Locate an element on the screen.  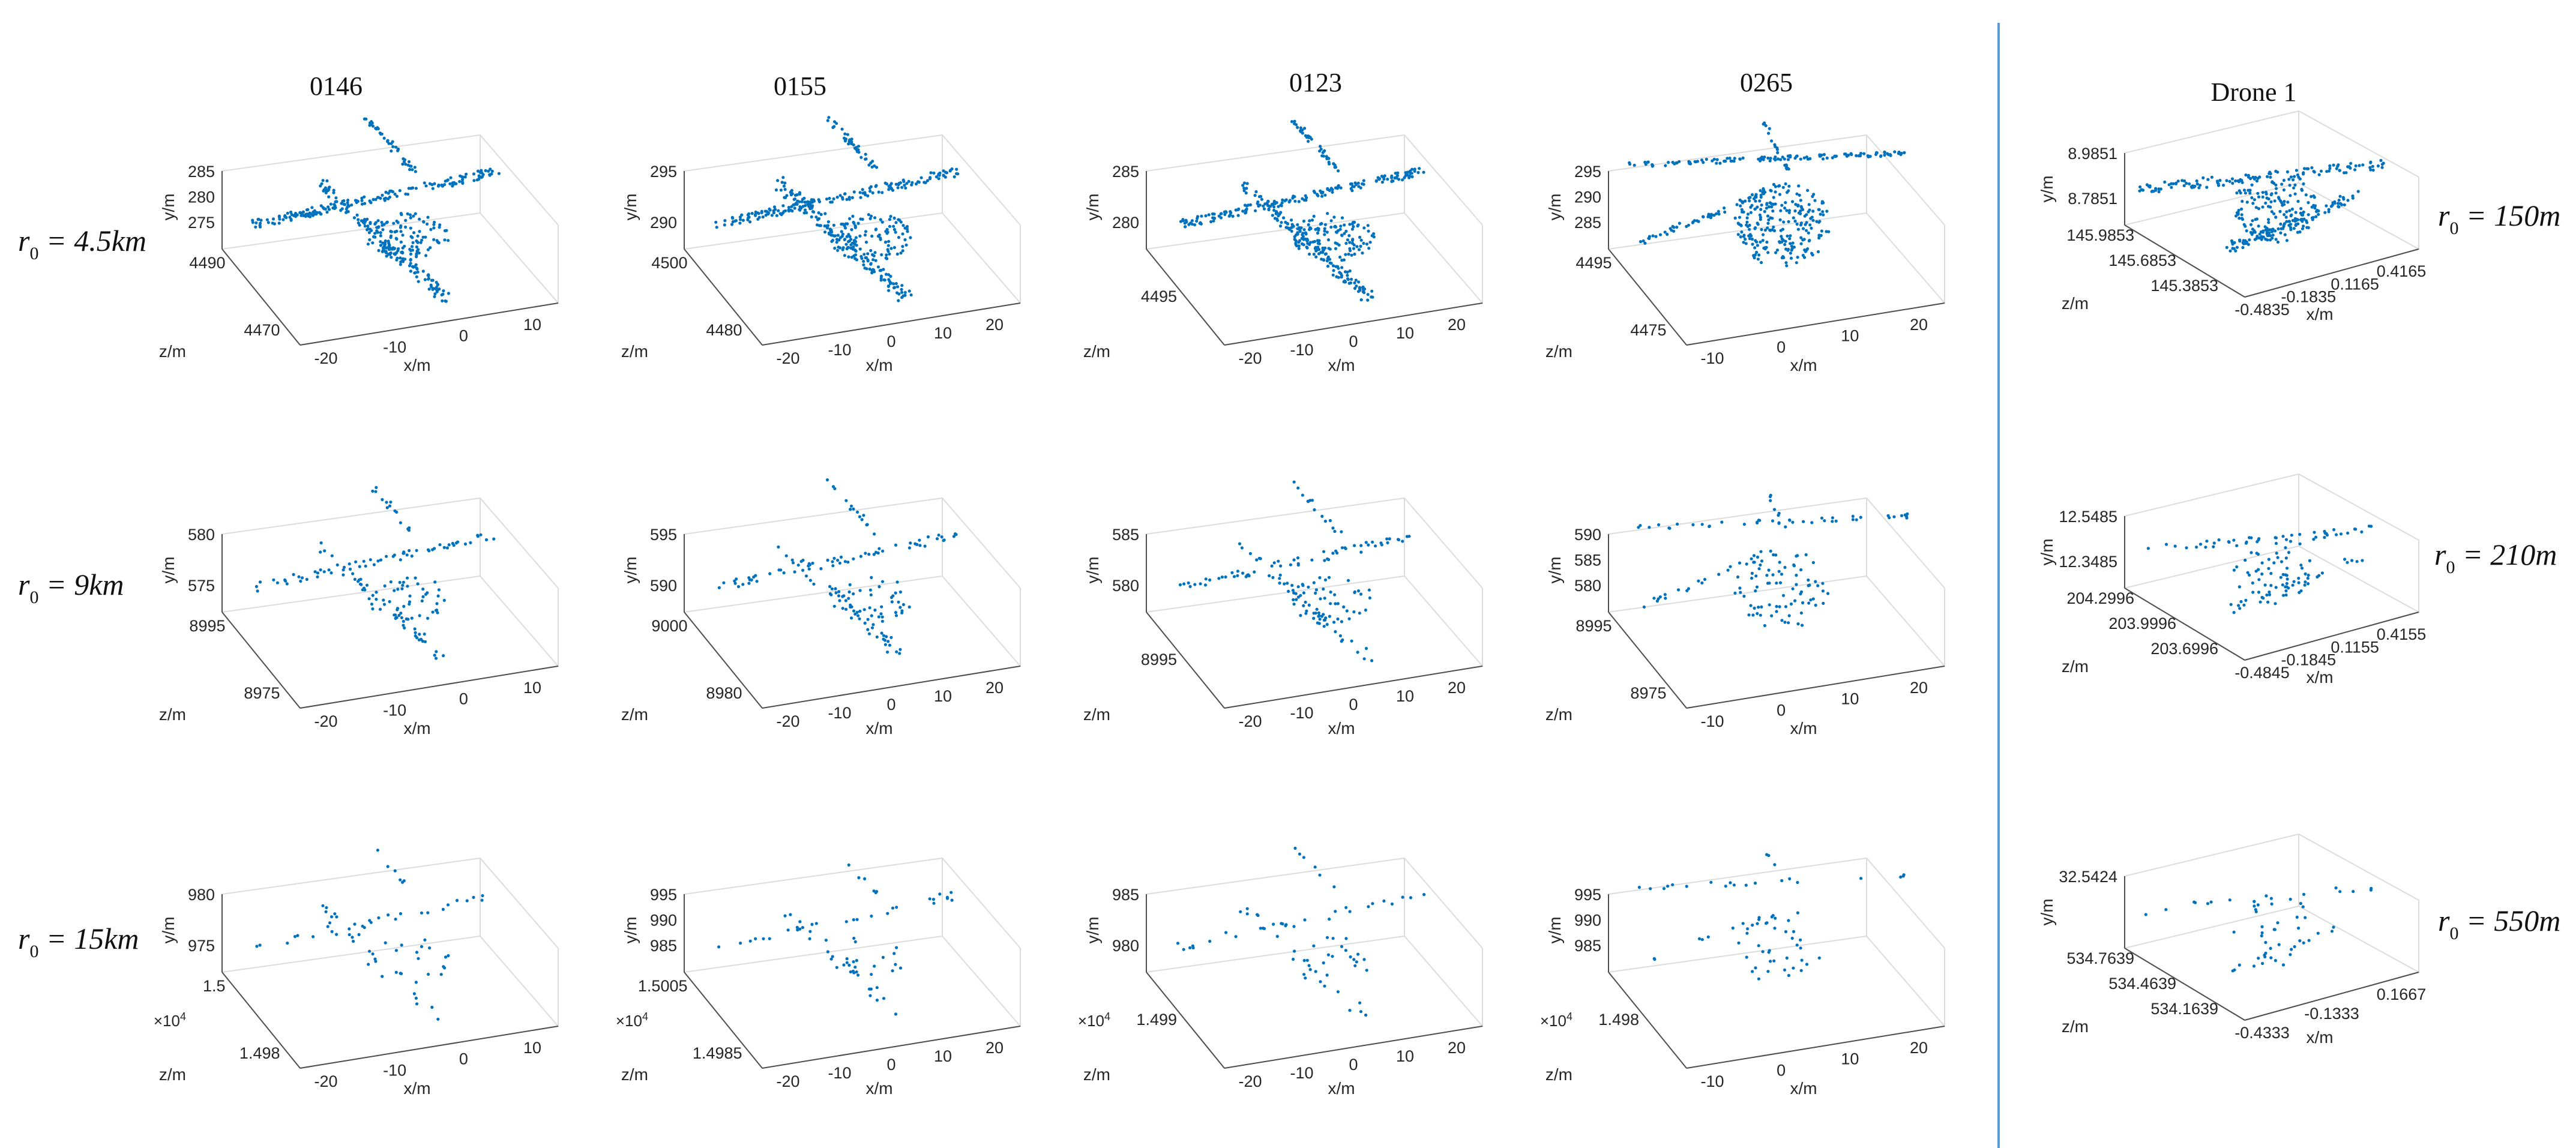
y-tick-label: 995 is located at coordinates (663, 895).